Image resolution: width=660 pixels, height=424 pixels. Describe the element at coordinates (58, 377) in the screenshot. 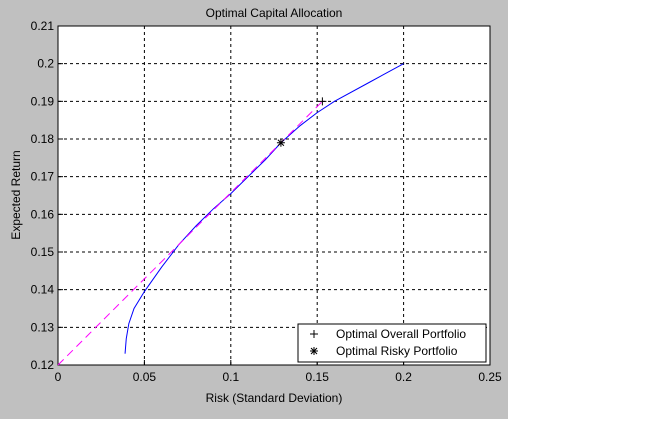

I see `x-tick-label: 0` at that location.